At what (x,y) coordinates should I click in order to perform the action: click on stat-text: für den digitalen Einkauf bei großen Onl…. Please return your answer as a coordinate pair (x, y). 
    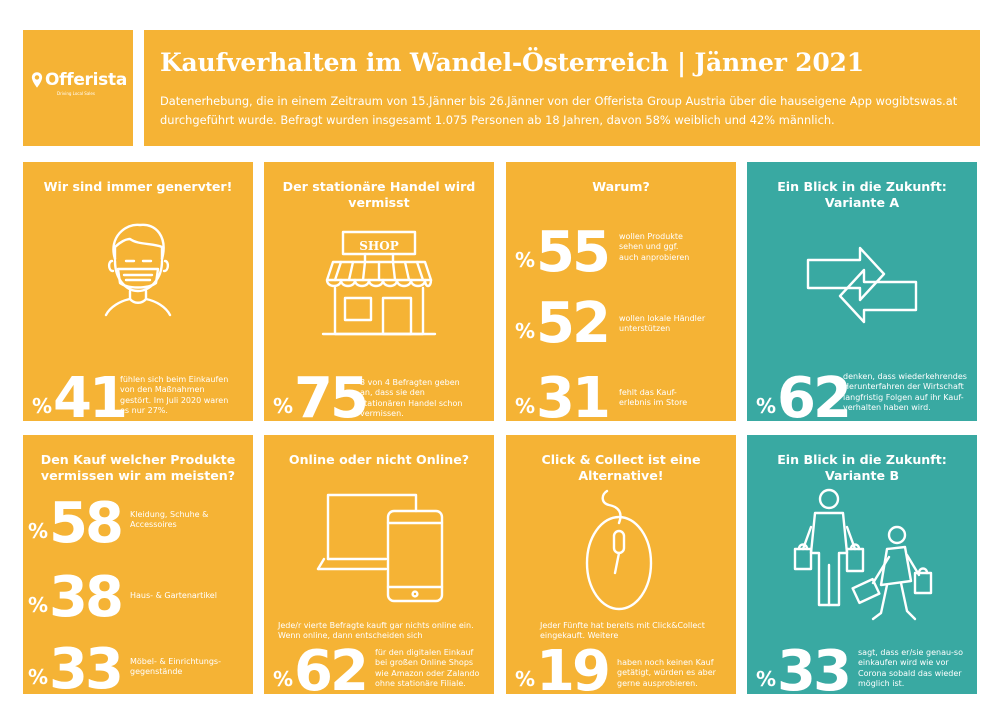
    Looking at the image, I should click on (427, 668).